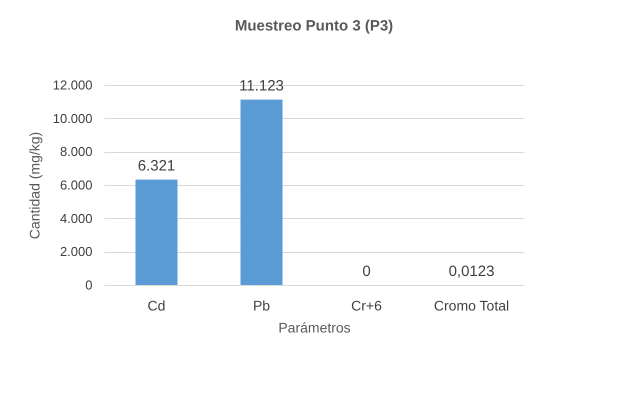 The height and width of the screenshot is (393, 627). What do you see at coordinates (88, 285) in the screenshot?
I see `y-tick-label: 0` at bounding box center [88, 285].